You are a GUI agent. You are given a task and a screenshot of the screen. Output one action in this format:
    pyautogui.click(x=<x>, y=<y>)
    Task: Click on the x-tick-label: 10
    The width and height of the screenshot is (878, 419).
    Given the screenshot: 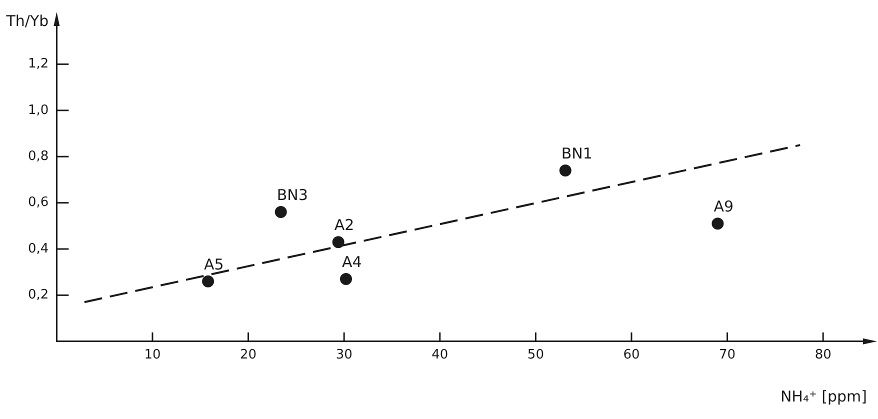 What is the action you would take?
    pyautogui.click(x=152, y=355)
    